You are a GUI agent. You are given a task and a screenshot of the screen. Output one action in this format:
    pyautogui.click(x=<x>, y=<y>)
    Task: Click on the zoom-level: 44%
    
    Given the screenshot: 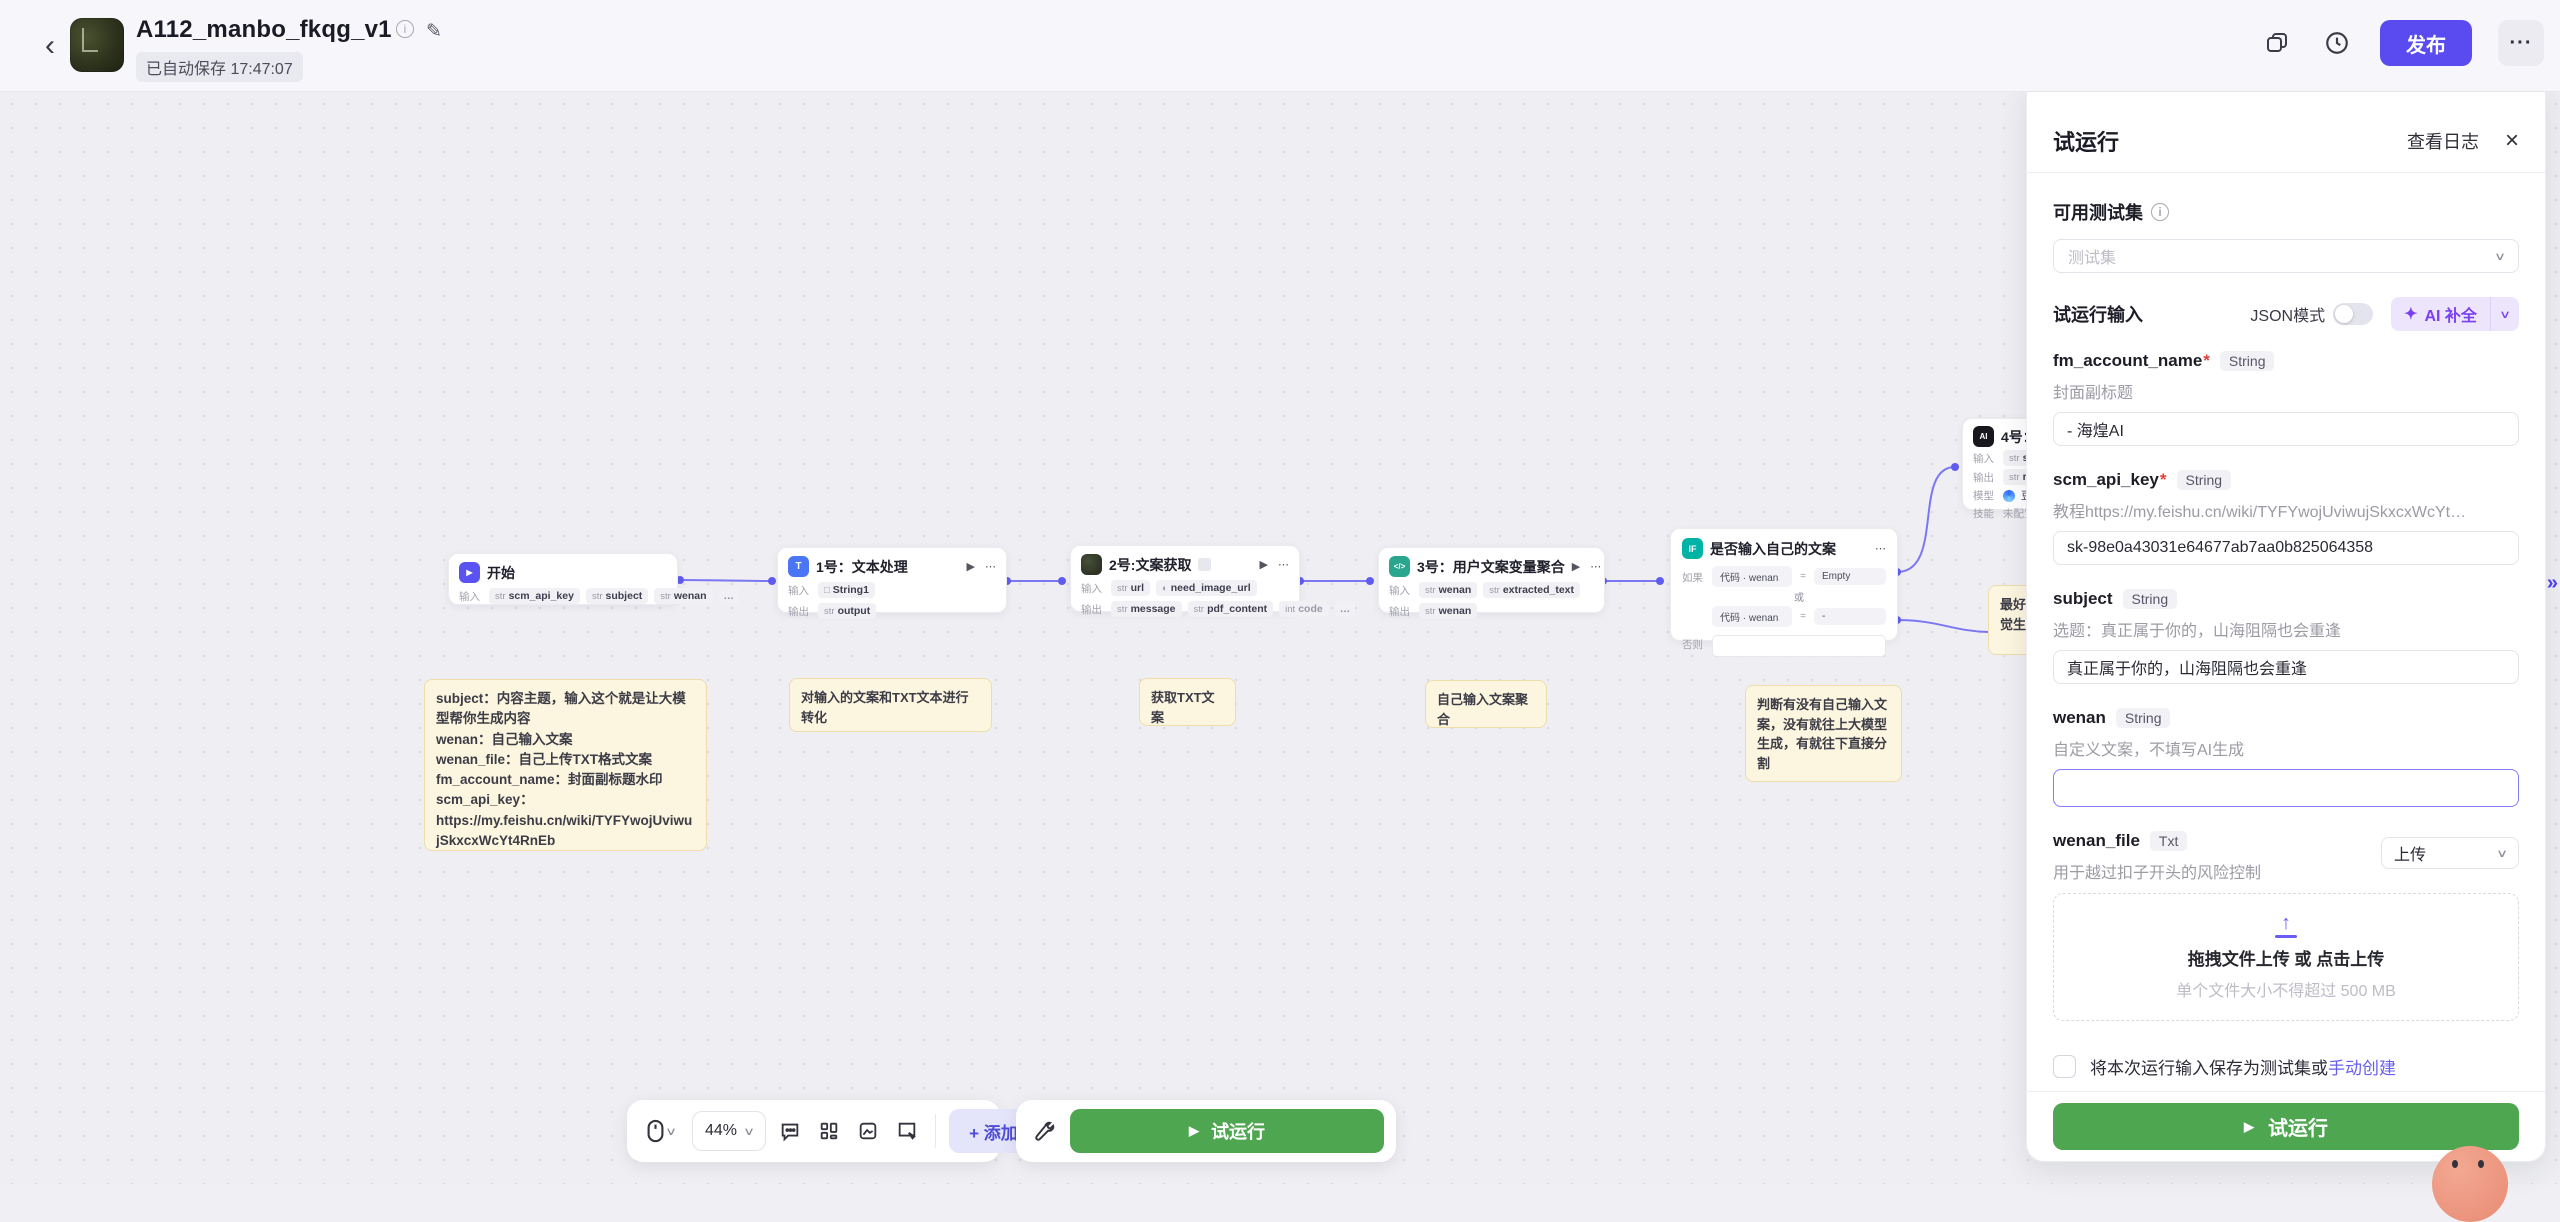 What is the action you would take?
    pyautogui.click(x=721, y=1130)
    